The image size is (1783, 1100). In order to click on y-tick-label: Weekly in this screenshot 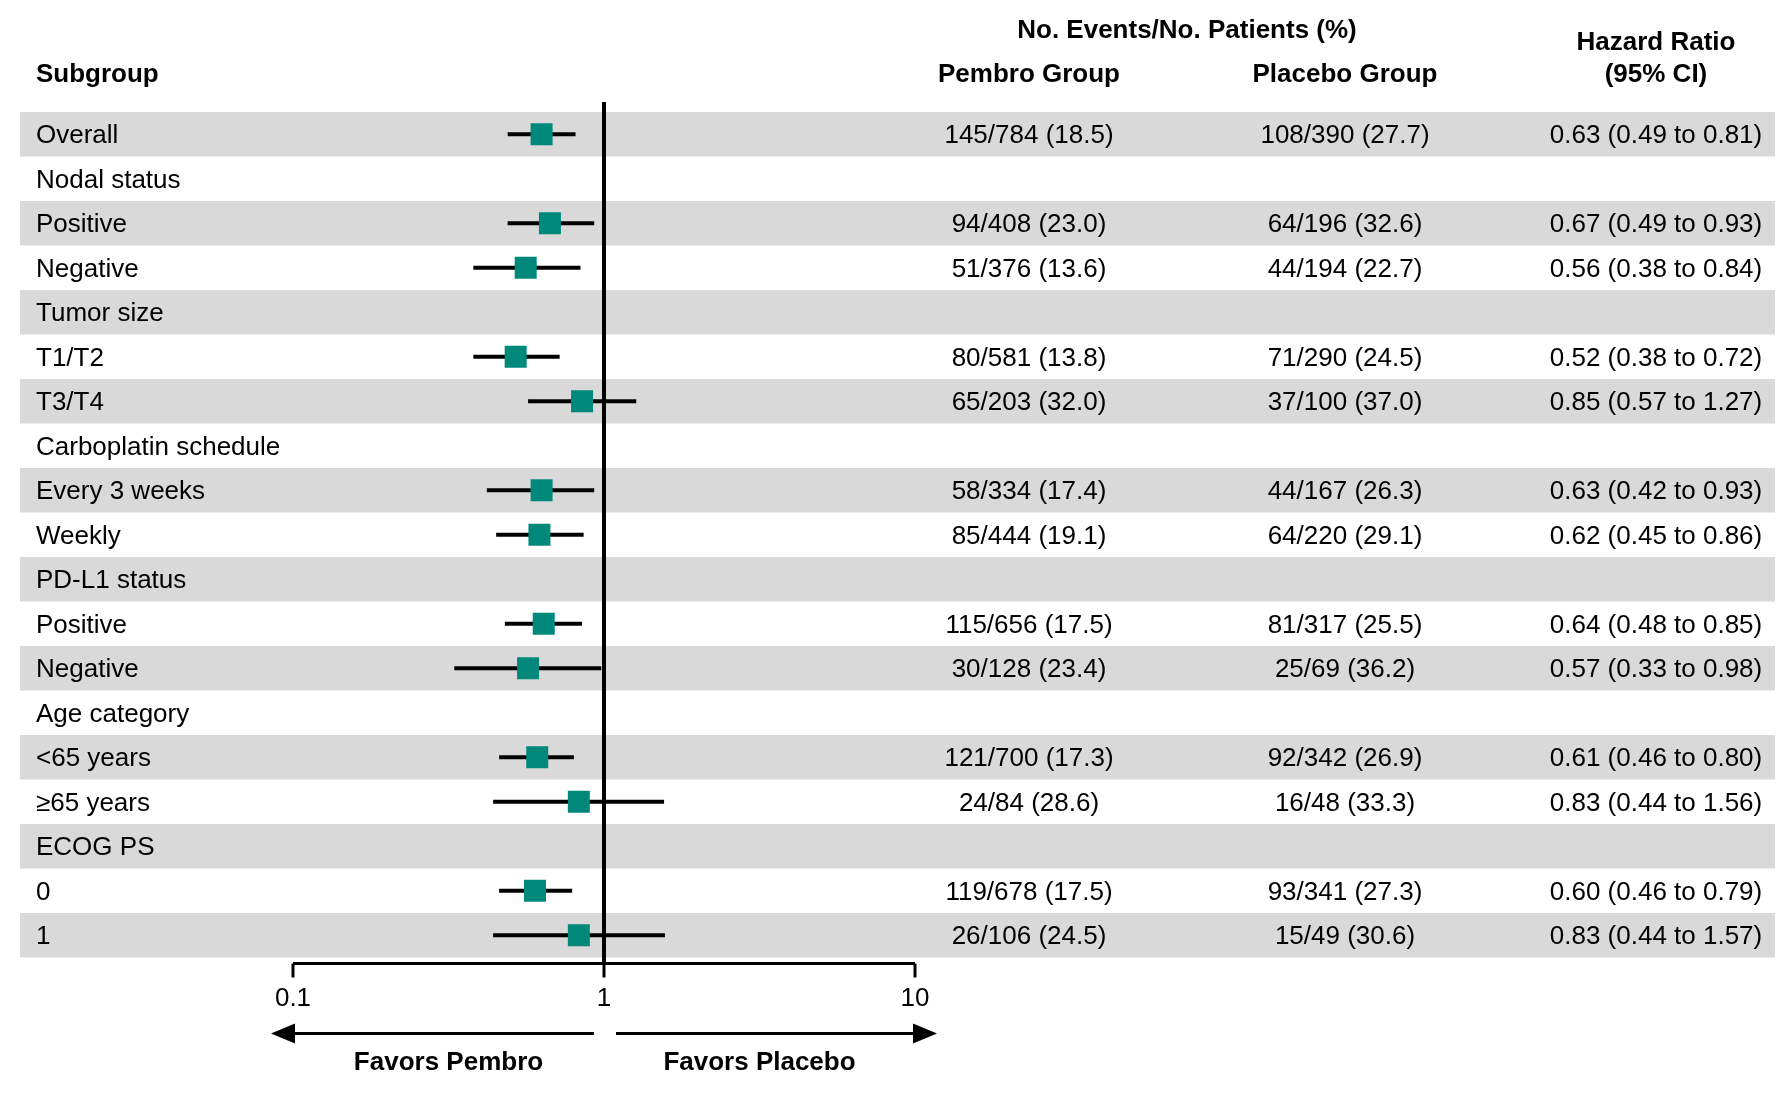, I will do `click(78, 534)`.